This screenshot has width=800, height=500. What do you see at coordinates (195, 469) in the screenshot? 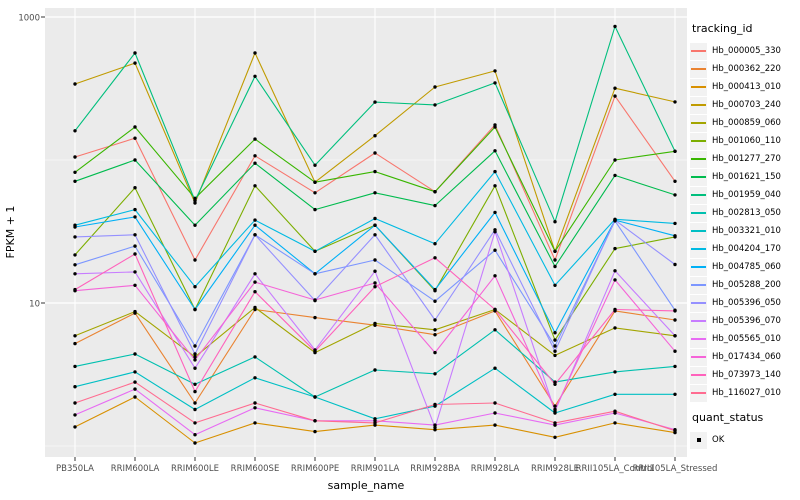
I see `x-tick-label: RRIM600LE` at bounding box center [195, 469].